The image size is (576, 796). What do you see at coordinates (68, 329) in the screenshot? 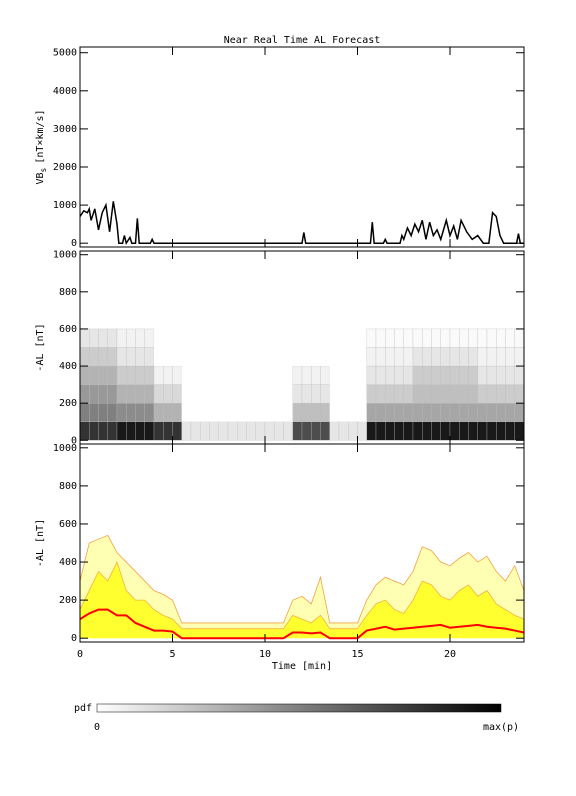
I see `y-tick-label: 600` at bounding box center [68, 329].